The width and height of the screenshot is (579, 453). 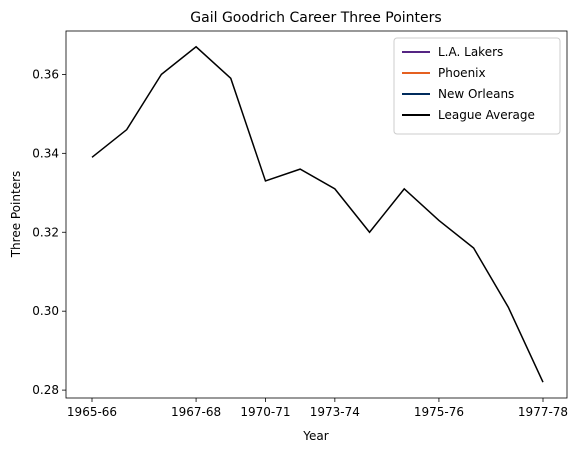 I want to click on y-tick-label: 0.28, so click(x=45, y=390).